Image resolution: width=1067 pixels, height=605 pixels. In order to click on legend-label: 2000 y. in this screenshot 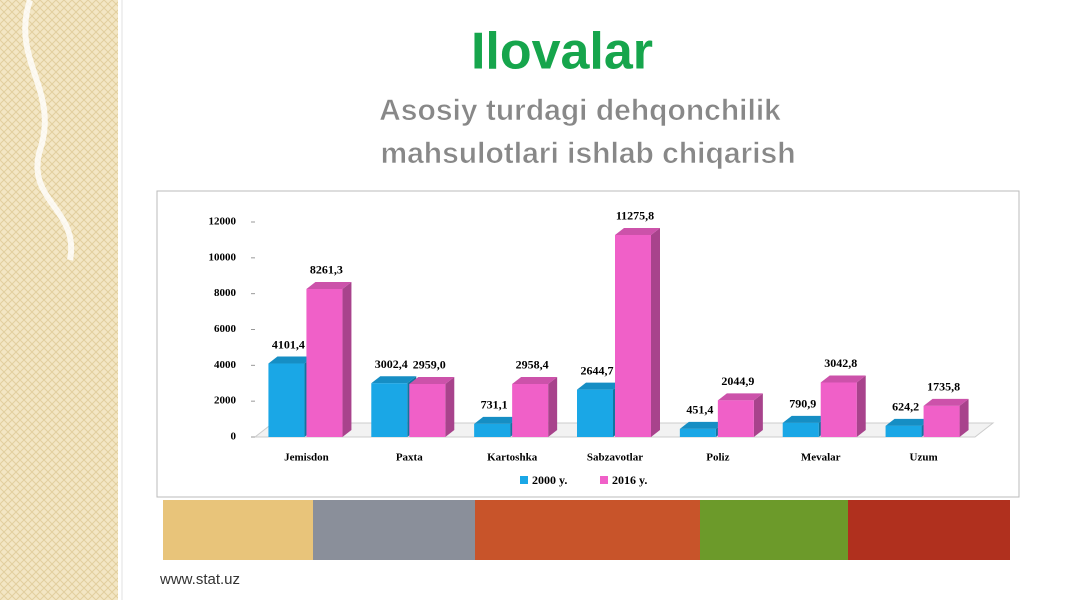, I will do `click(549, 480)`.